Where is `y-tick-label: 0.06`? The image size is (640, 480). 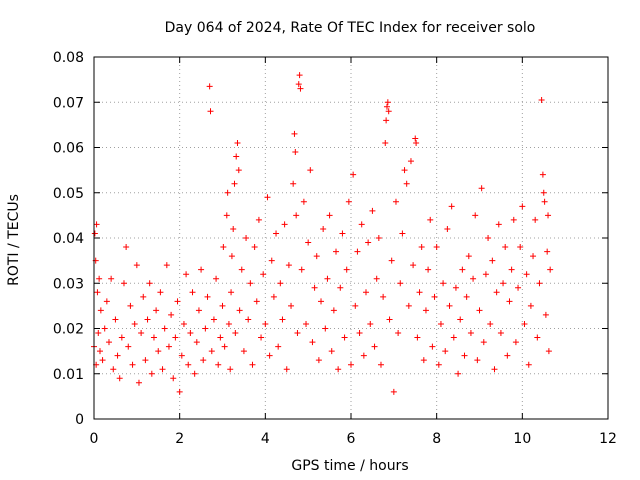
y-tick-label: 0.06 is located at coordinates (68, 149).